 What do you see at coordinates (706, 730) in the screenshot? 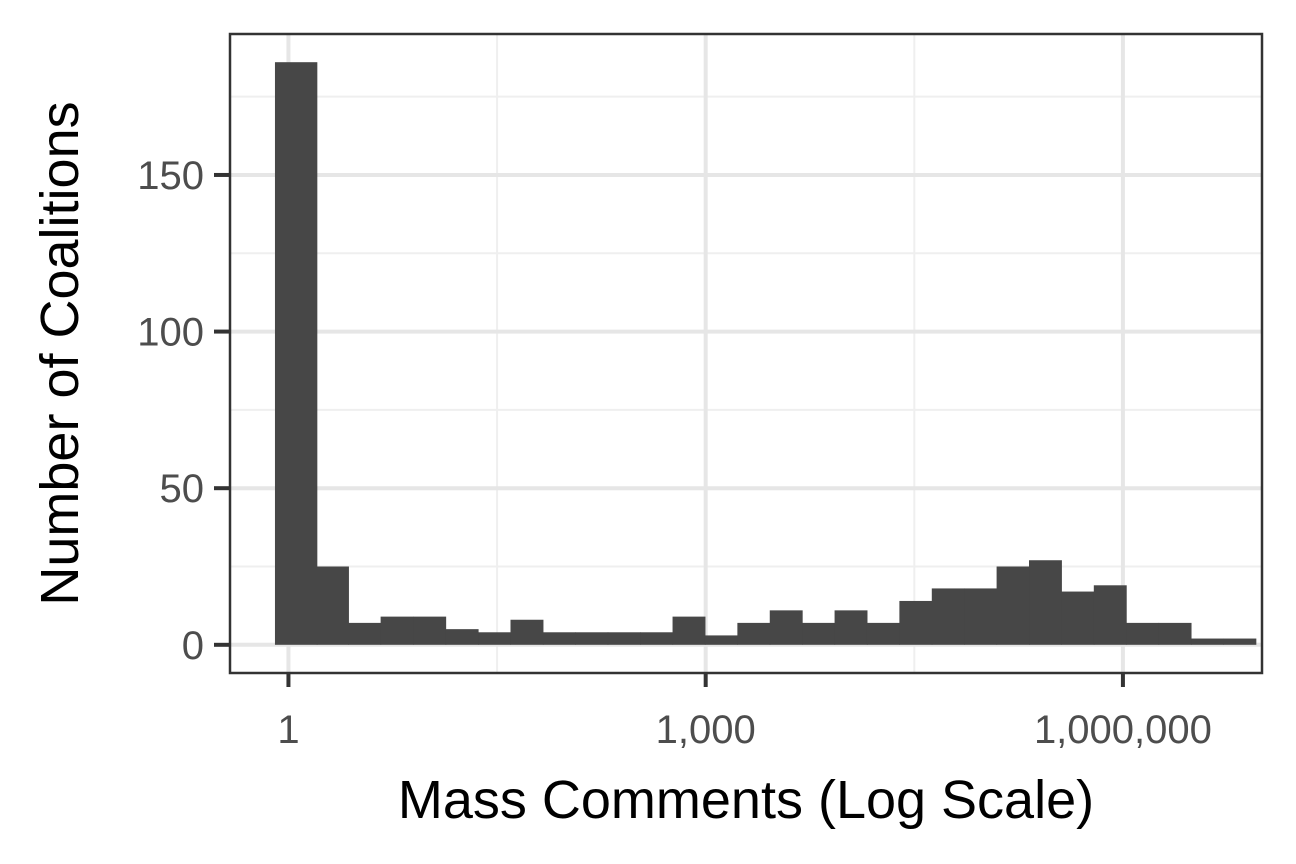
I see `x-tick-label: 1,000` at bounding box center [706, 730].